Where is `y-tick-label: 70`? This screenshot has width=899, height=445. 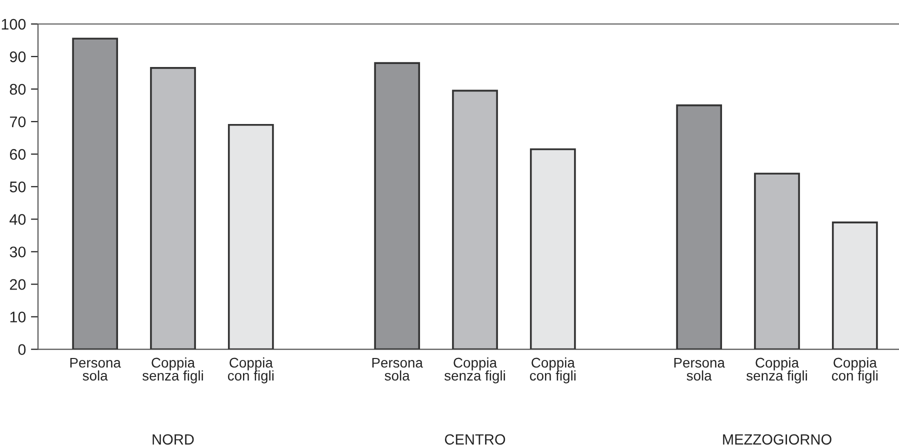
y-tick-label: 70 is located at coordinates (18, 122).